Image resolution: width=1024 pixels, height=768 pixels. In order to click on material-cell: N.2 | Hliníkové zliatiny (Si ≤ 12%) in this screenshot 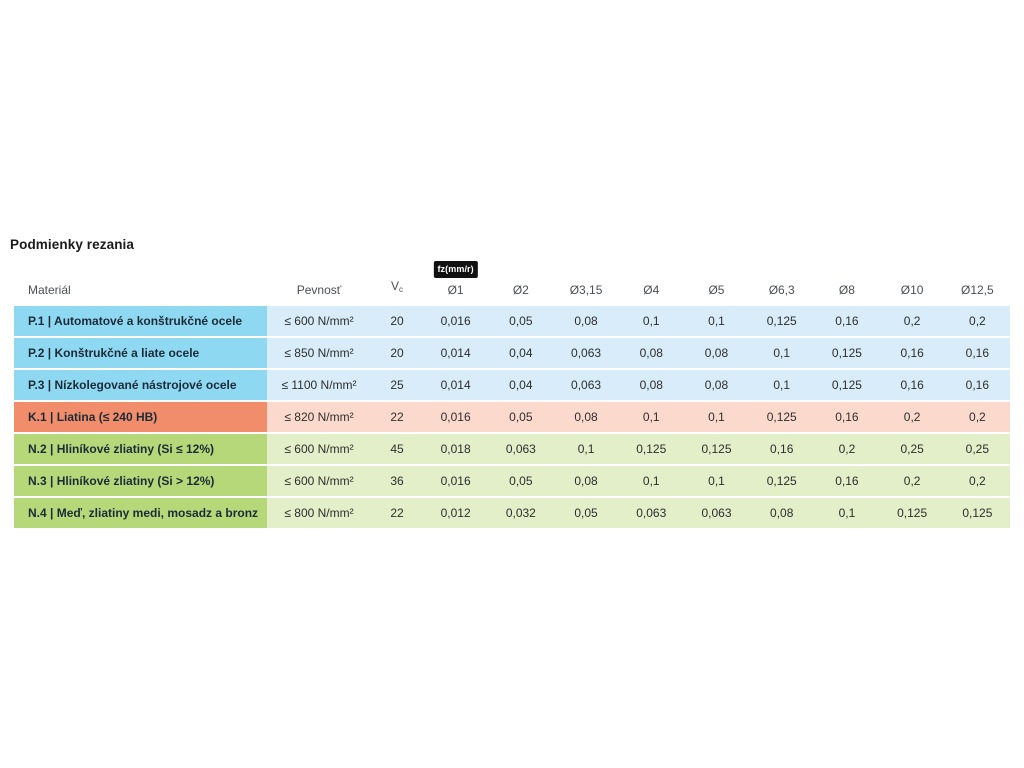, I will do `click(140, 449)`.